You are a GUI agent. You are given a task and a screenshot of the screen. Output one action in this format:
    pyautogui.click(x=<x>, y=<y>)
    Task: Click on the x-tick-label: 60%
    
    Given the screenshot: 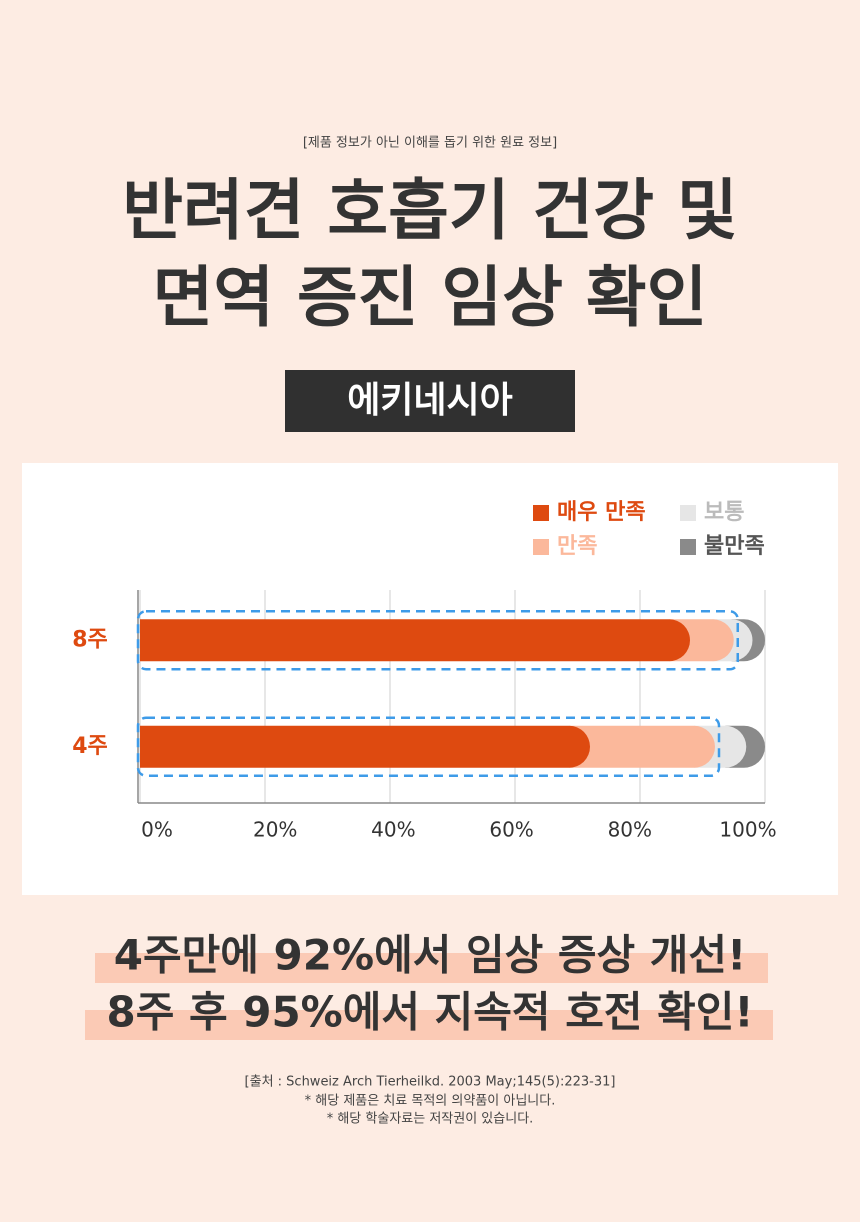 What is the action you would take?
    pyautogui.click(x=511, y=830)
    